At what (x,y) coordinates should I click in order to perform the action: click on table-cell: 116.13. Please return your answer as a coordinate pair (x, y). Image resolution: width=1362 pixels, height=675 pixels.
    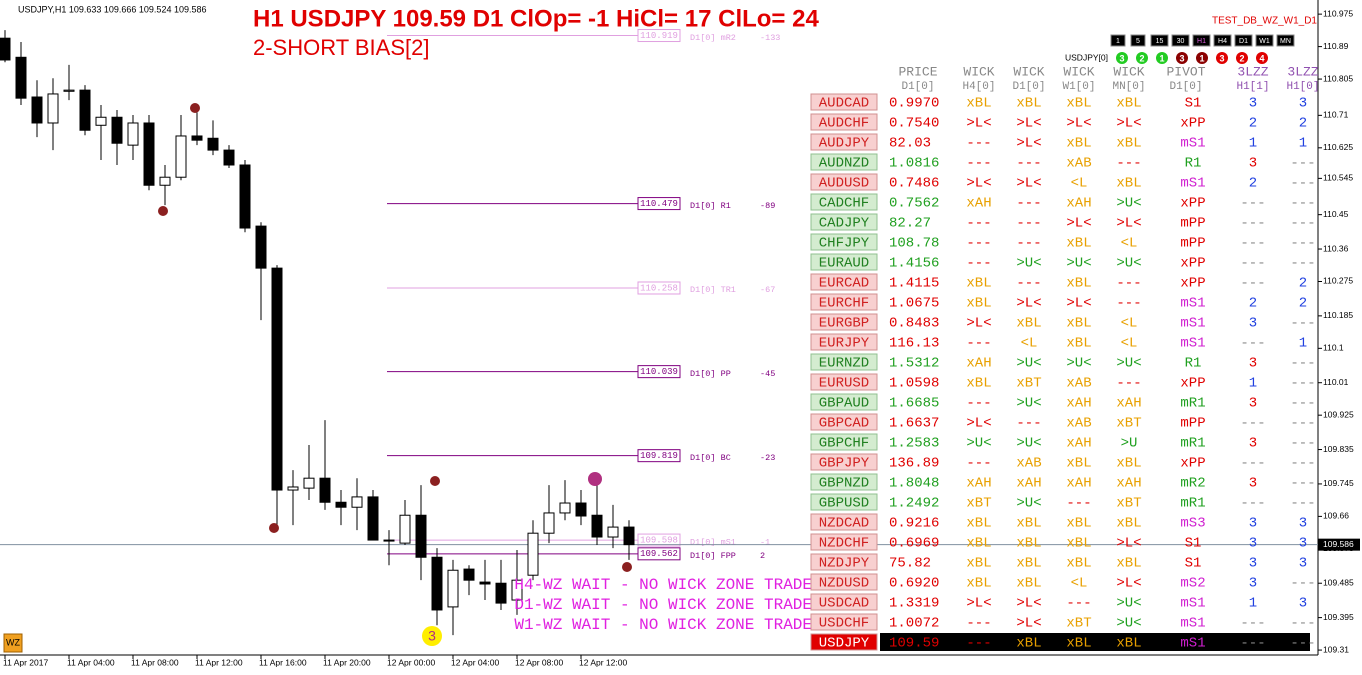
    Looking at the image, I should click on (914, 344).